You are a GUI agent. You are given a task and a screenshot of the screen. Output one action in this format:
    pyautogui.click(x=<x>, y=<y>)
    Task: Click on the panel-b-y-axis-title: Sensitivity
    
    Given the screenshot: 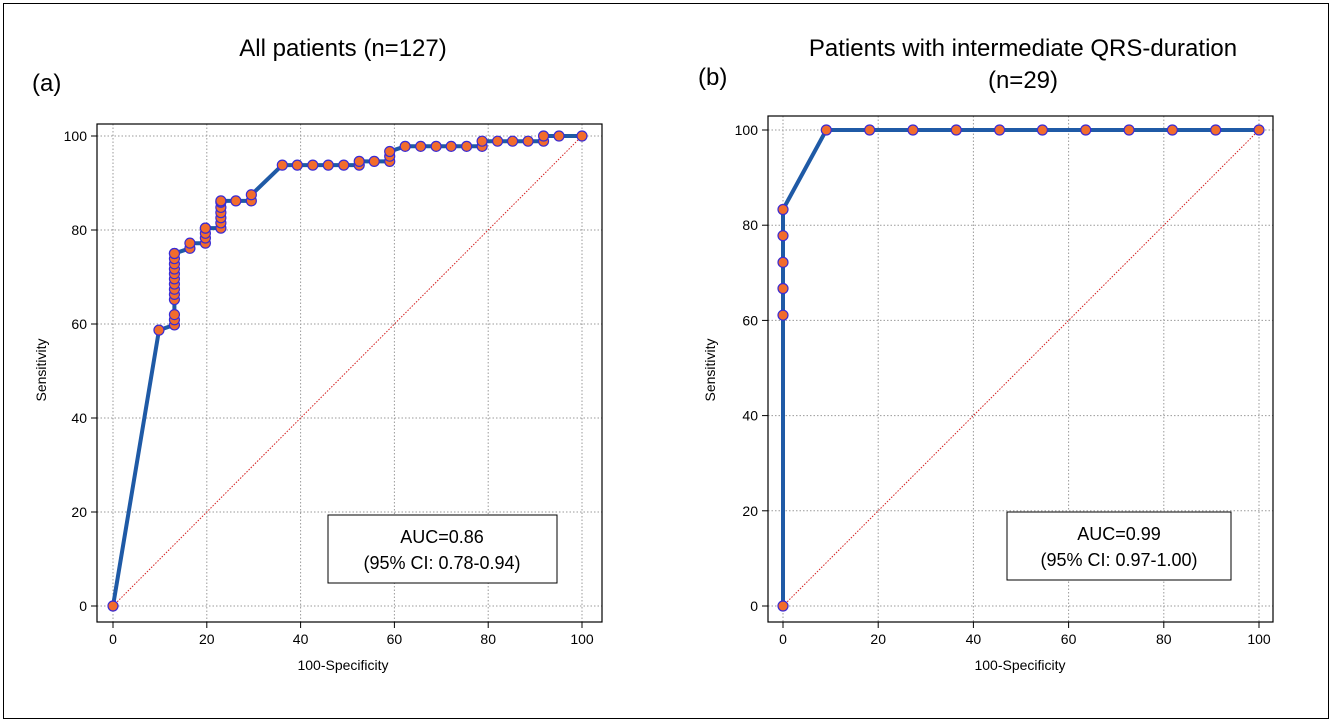 What is the action you would take?
    pyautogui.click(x=710, y=369)
    